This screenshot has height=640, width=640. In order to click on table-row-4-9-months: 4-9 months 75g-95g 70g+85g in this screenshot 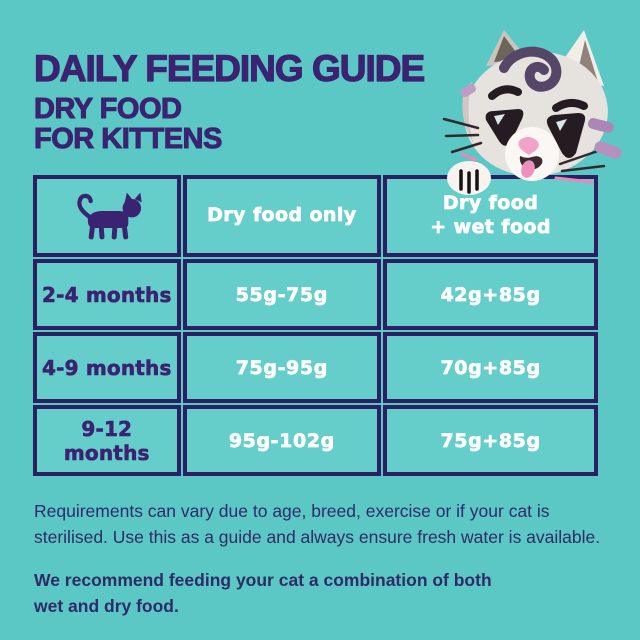, I will do `click(315, 367)`.